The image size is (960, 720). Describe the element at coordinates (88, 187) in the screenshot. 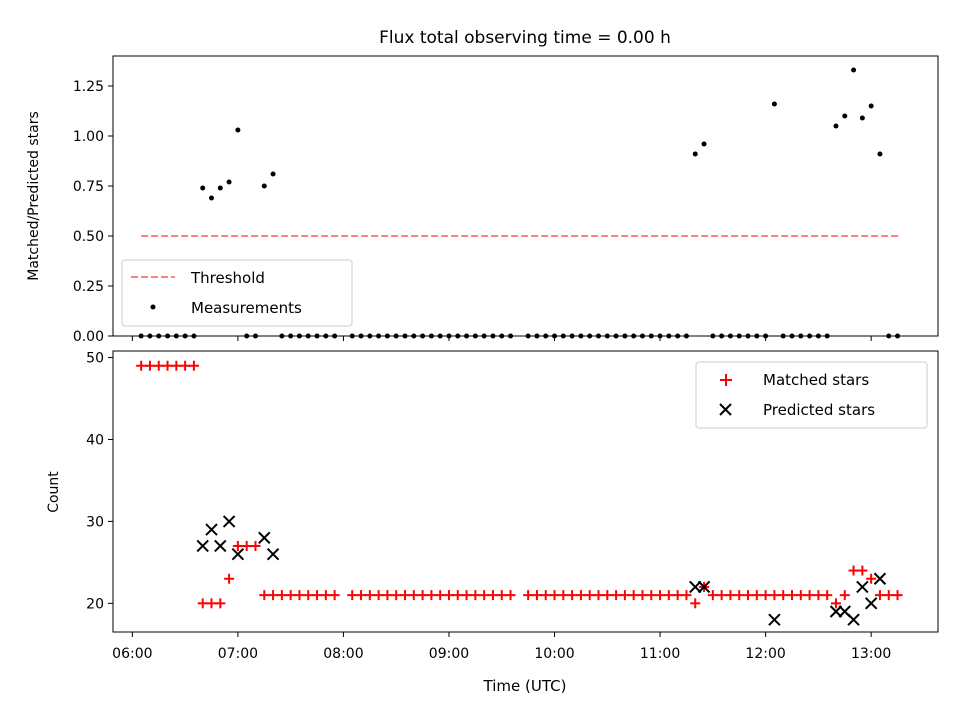

I see `y-tick-label: 0.75` at that location.